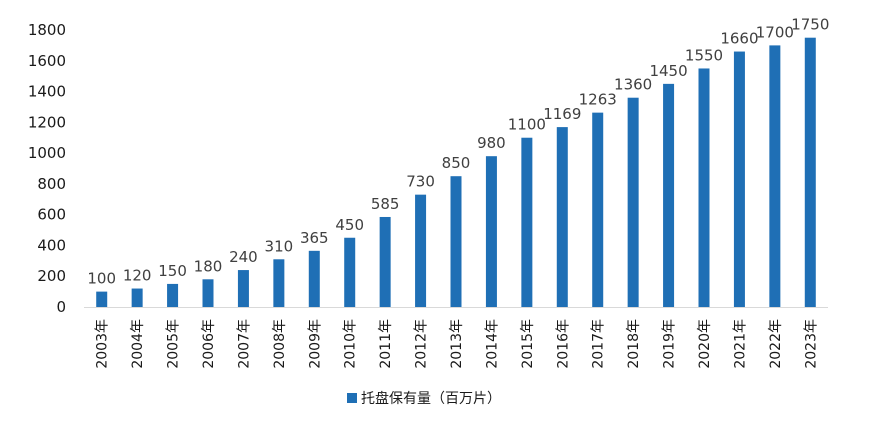  I want to click on x-tick-label: 2020年, so click(705, 344).